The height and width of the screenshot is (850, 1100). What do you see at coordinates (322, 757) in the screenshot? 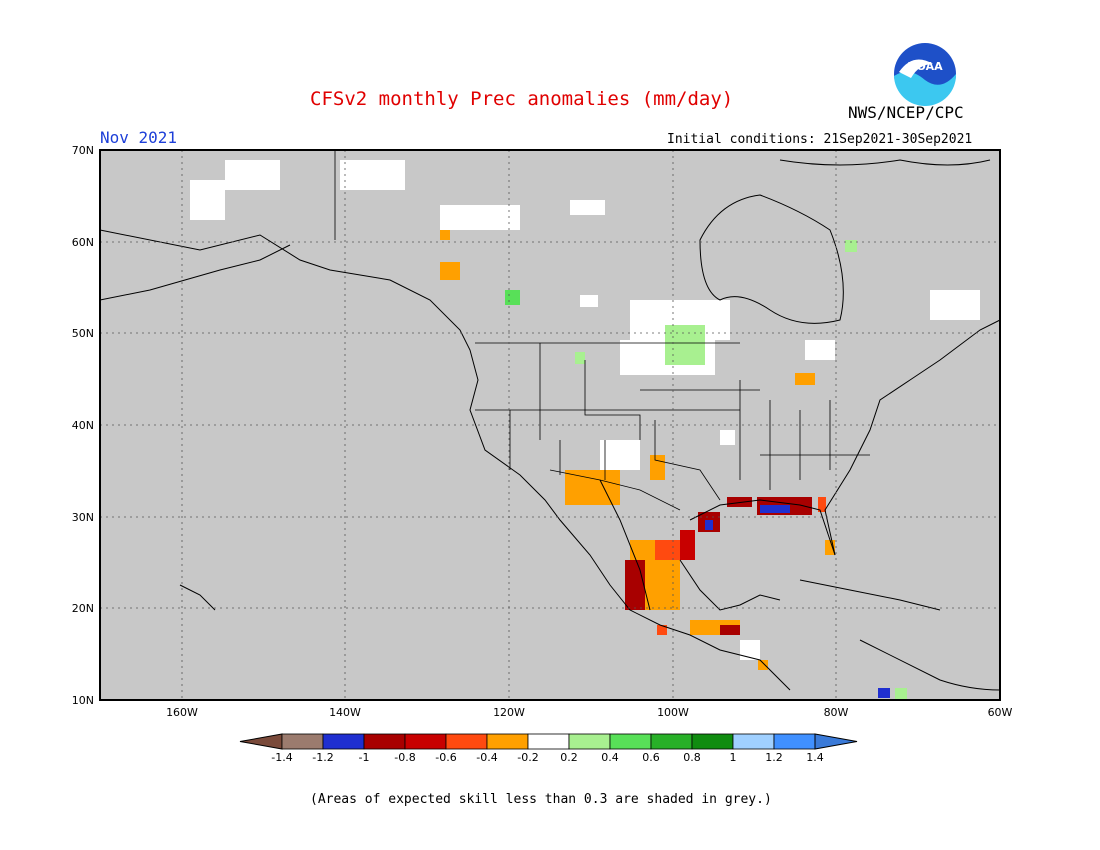
I see `colorbar-label: -1.2` at bounding box center [322, 757].